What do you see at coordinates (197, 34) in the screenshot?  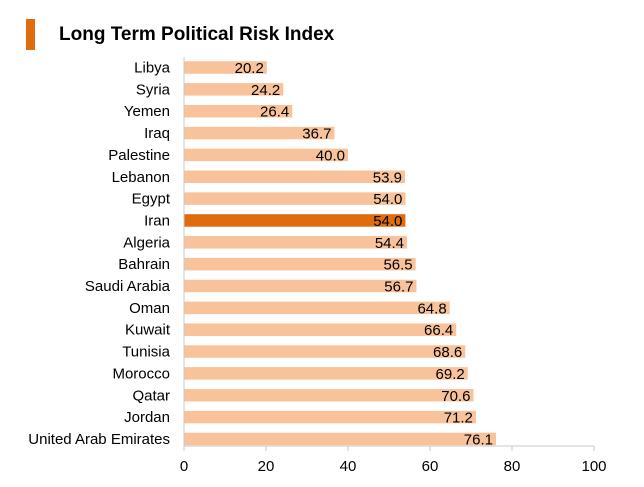 I see `chart-title: Long Term Political Risk Index` at bounding box center [197, 34].